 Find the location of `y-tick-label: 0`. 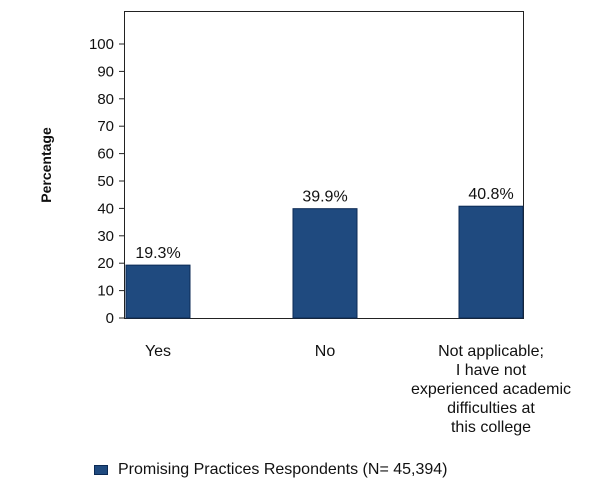

y-tick-label: 0 is located at coordinates (110, 318).